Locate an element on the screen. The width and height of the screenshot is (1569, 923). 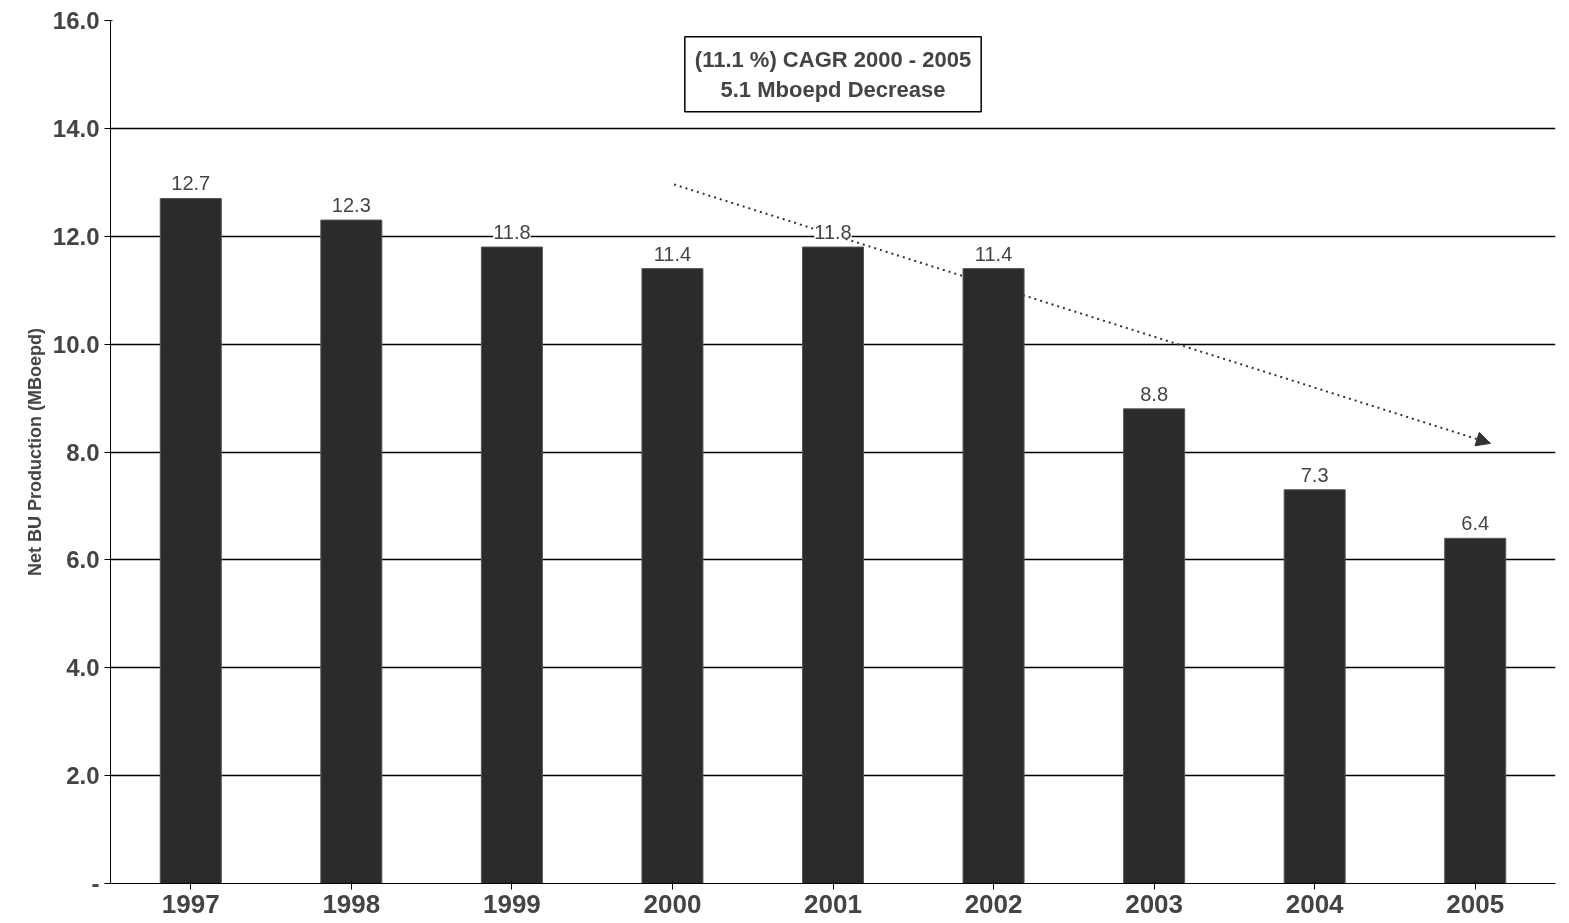
y-tick-label: 14.0 is located at coordinates (76, 128).